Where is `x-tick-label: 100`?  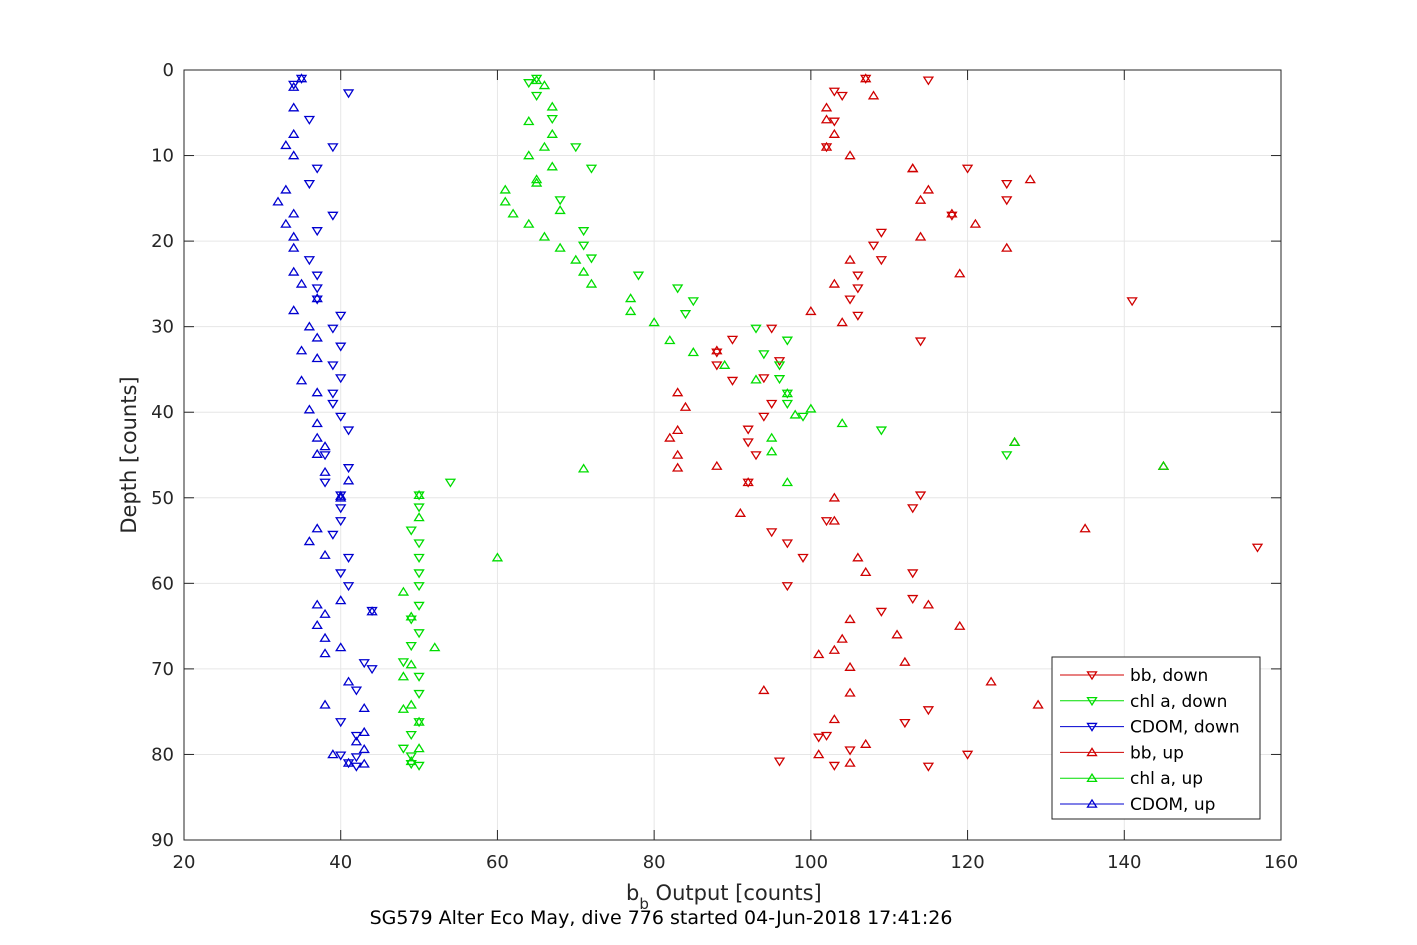 x-tick-label: 100 is located at coordinates (811, 862).